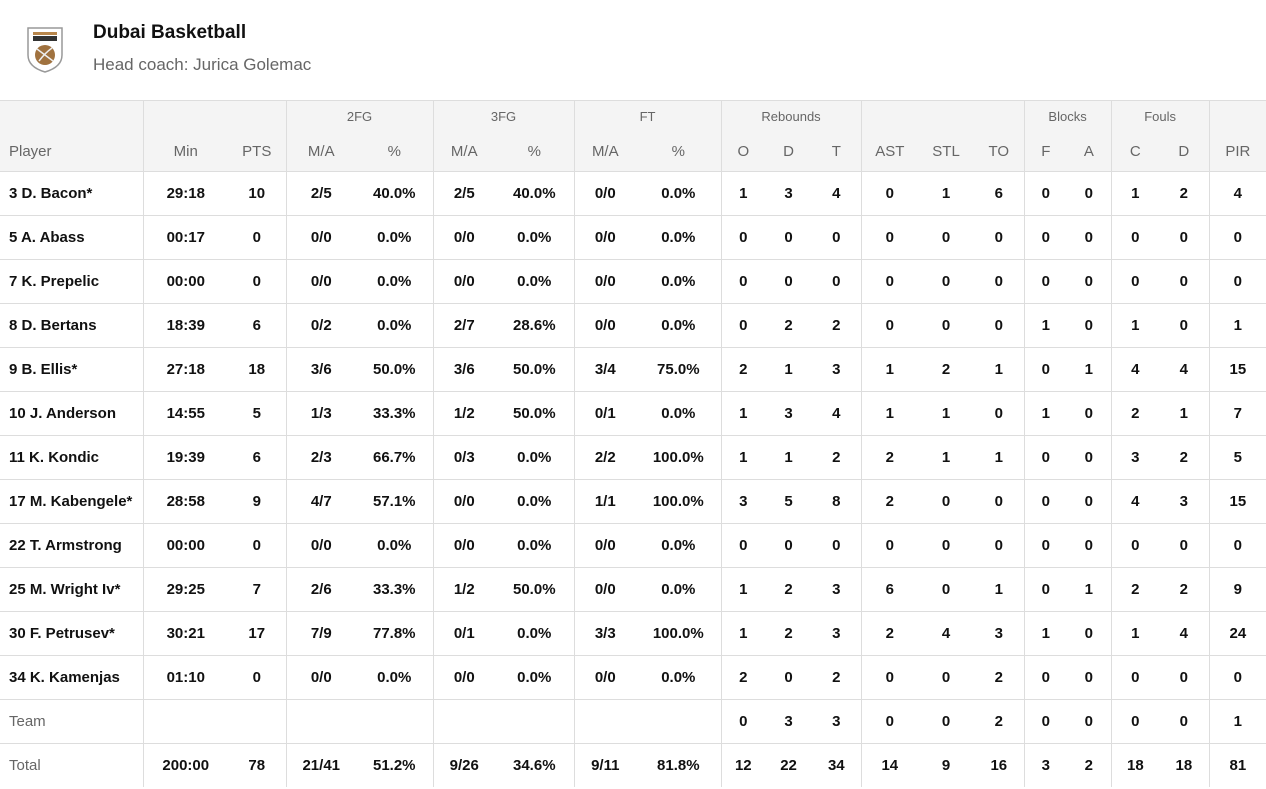 This screenshot has height=789, width=1266. Describe the element at coordinates (743, 765) in the screenshot. I see `stat-o: 12` at that location.